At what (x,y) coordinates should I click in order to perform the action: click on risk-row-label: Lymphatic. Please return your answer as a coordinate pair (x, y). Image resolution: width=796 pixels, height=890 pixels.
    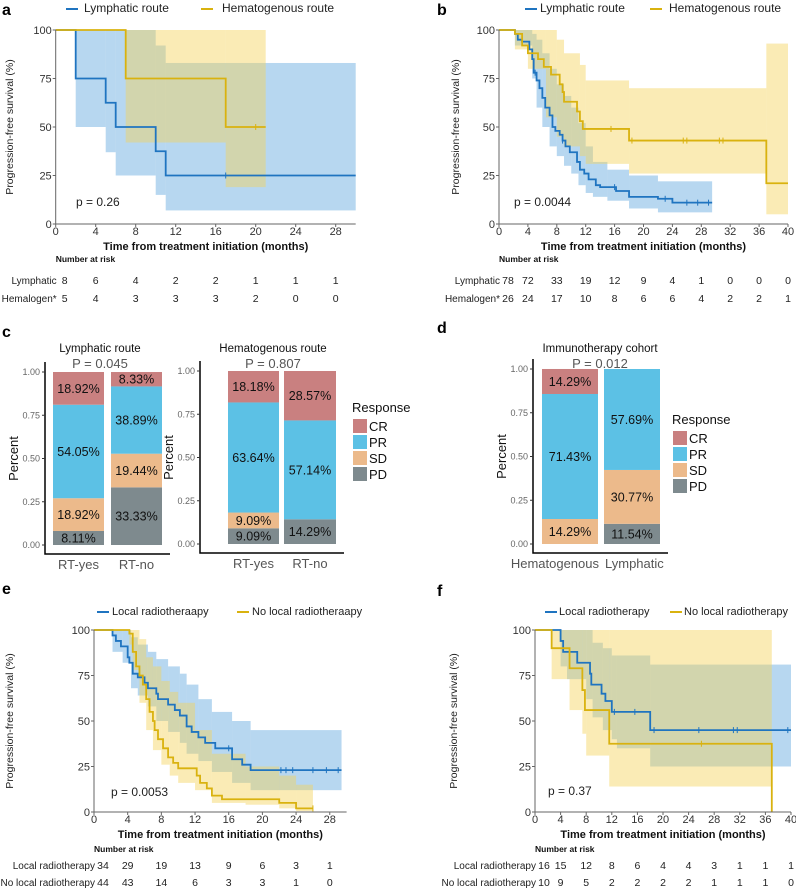
    Looking at the image, I should click on (33, 281).